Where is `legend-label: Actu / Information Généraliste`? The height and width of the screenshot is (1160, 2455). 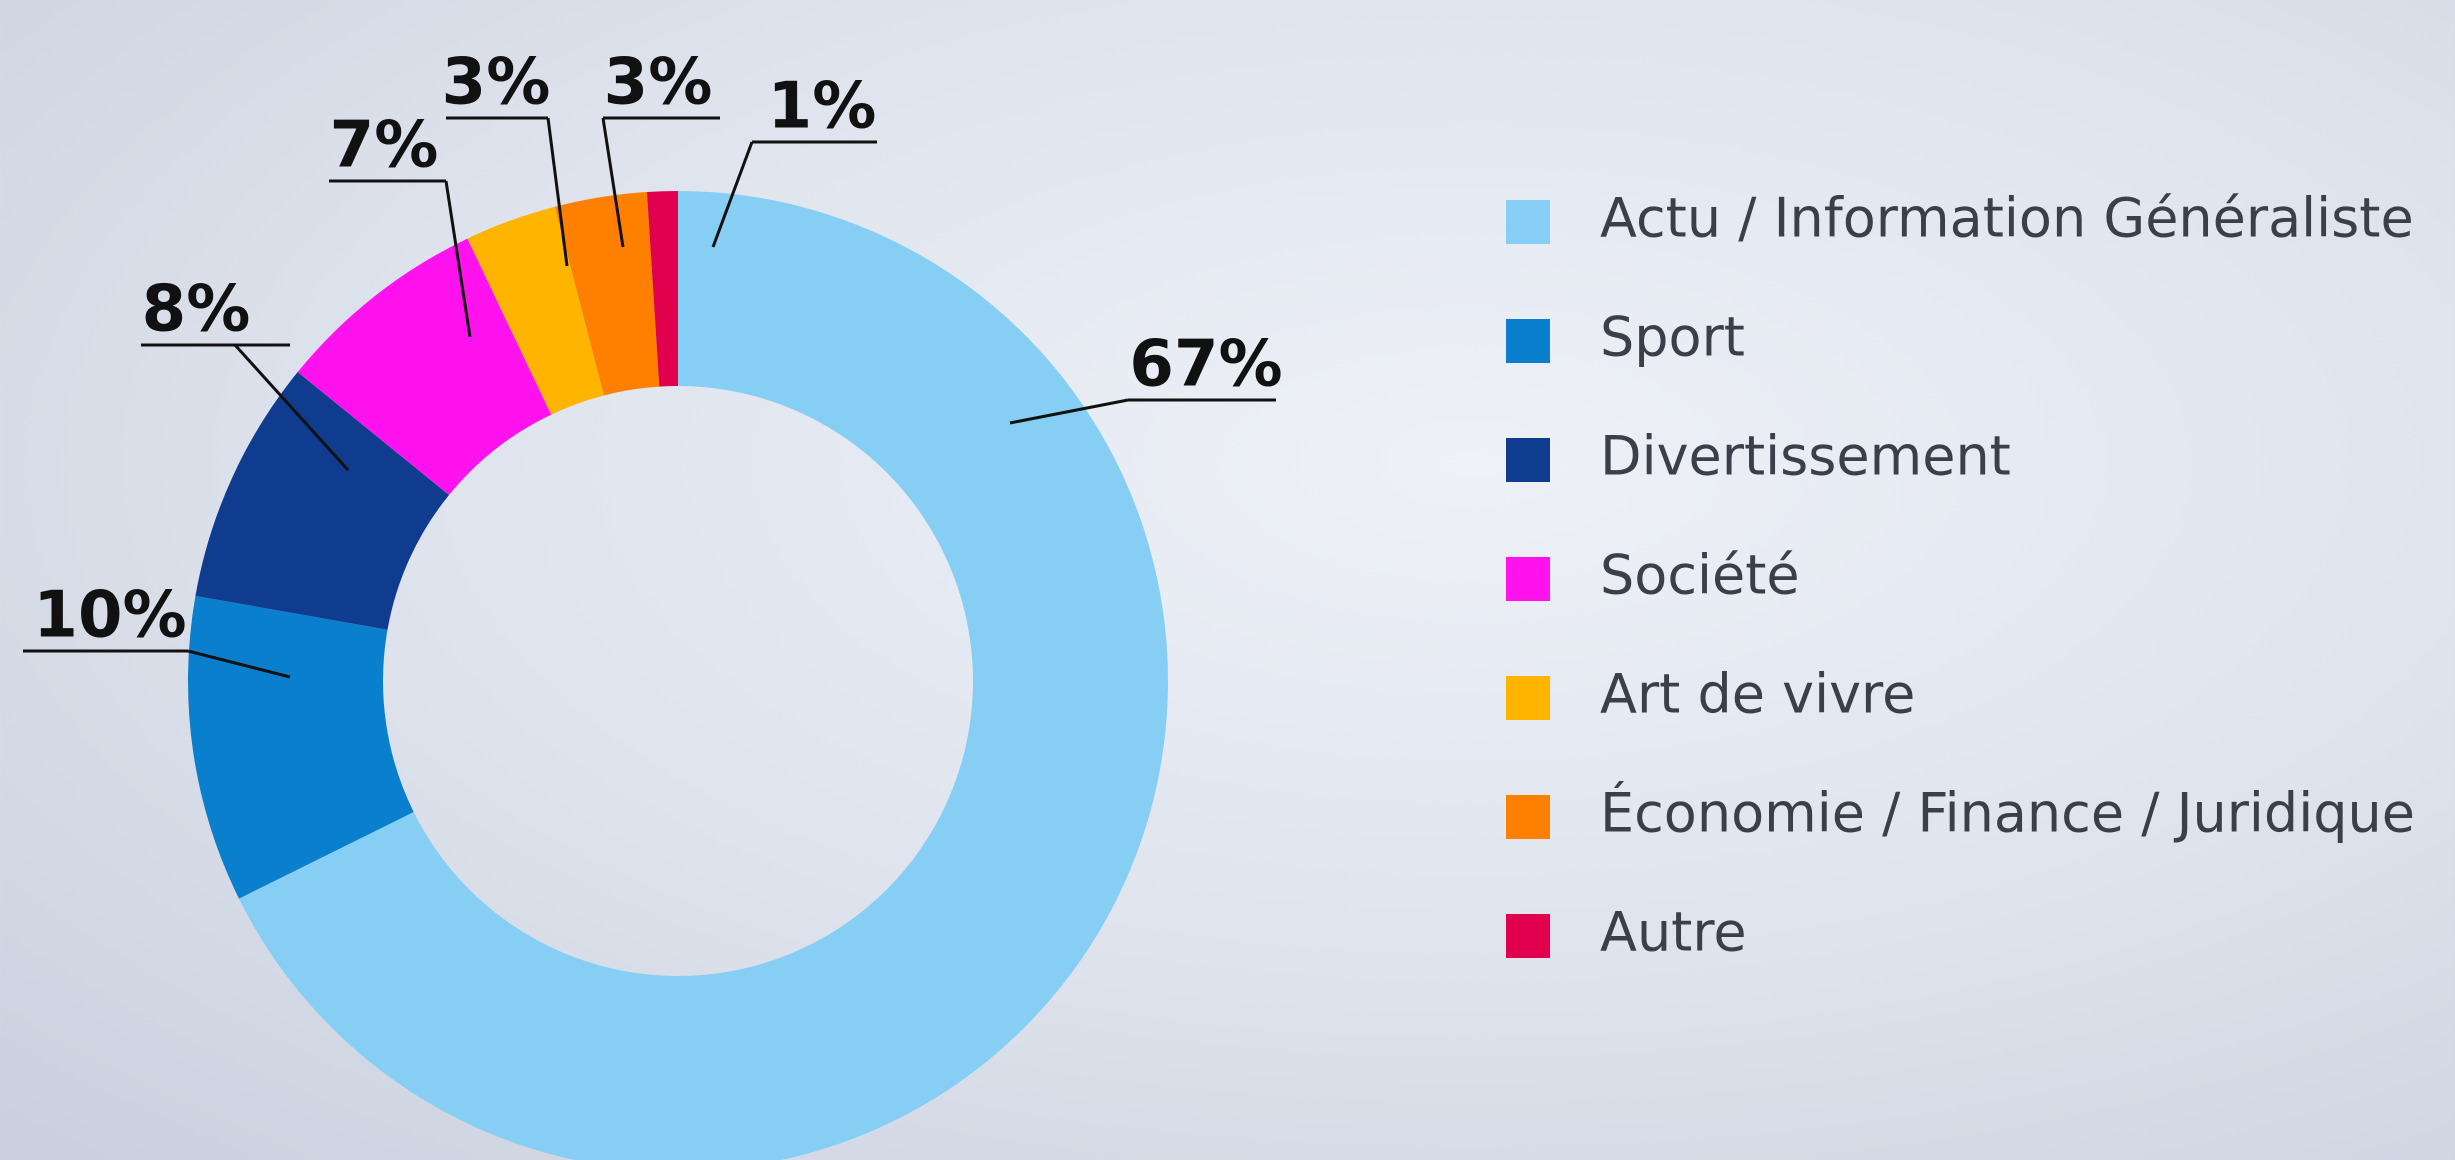
legend-label: Actu / Information Généraliste is located at coordinates (2007, 218).